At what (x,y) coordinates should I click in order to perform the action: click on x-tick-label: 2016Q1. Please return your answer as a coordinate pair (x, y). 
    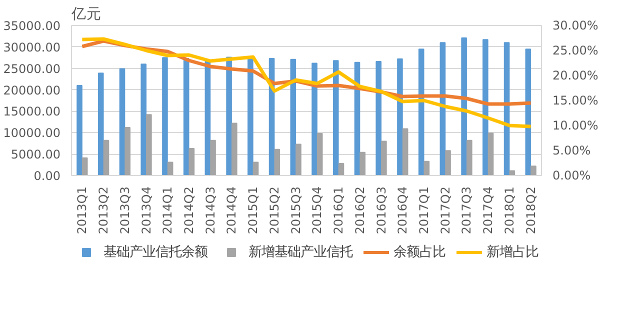
    Looking at the image, I should click on (339, 210).